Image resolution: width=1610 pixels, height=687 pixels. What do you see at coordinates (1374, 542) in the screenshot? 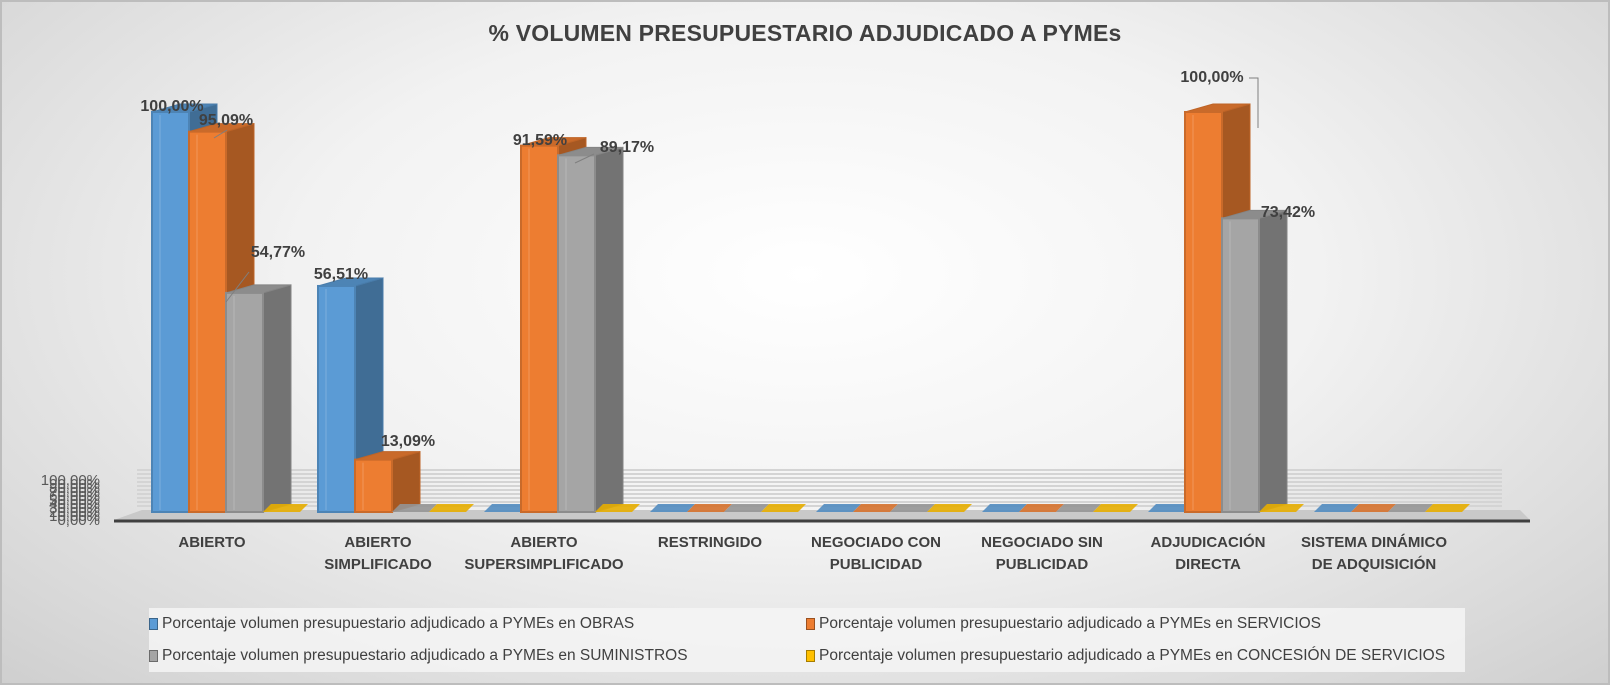
I see `x-category-label: SISTEMA DINÁMICO` at bounding box center [1374, 542].